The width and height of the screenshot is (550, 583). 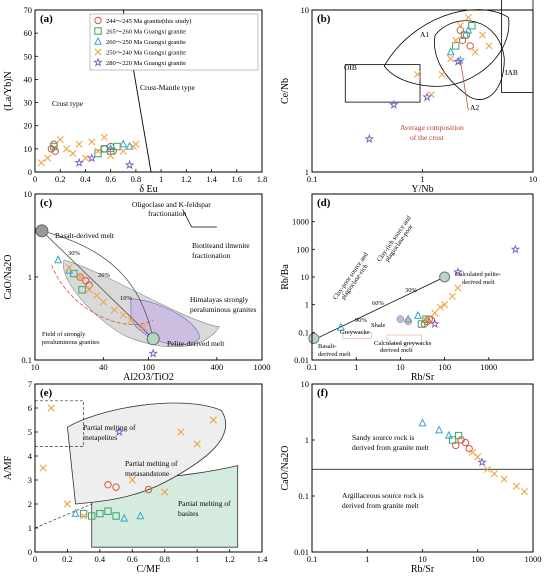 I want to click on y-tick-label: 0.1, so click(x=26, y=360).